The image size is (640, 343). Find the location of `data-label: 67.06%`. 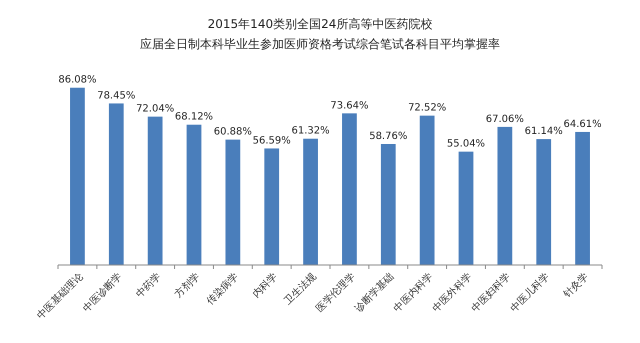

data-label: 67.06% is located at coordinates (505, 119).